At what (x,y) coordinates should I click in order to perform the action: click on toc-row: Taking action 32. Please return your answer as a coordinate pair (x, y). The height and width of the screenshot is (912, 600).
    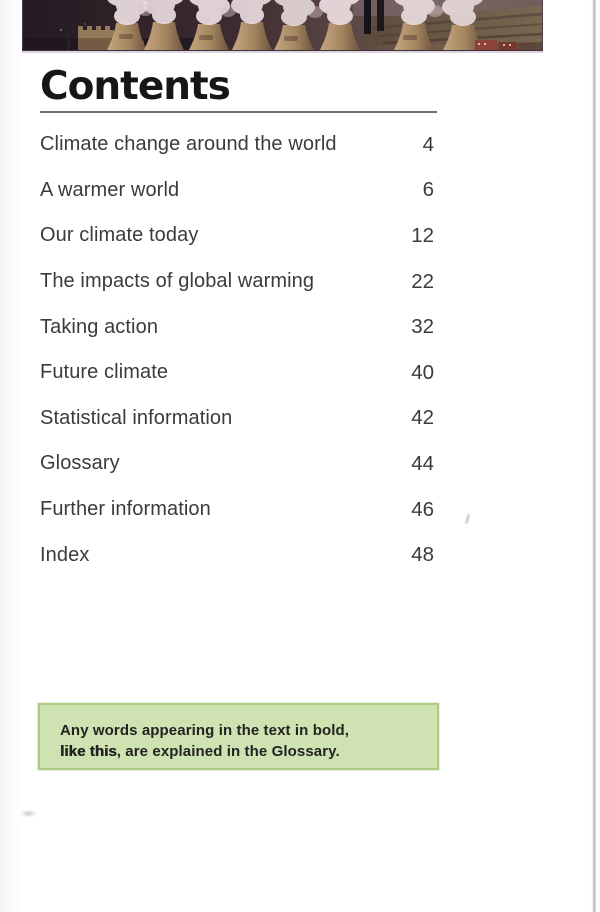
    Looking at the image, I should click on (237, 327).